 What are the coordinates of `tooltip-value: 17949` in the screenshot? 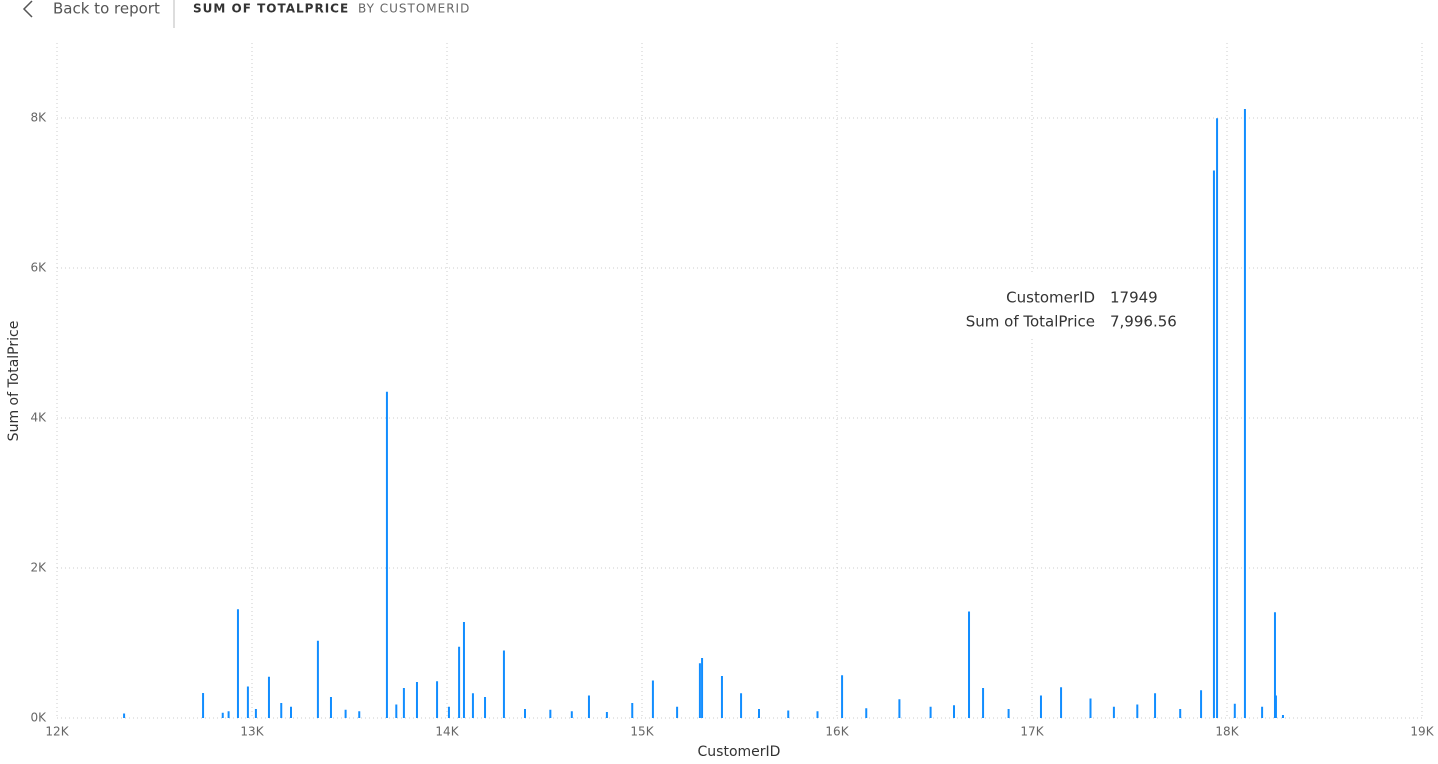 It's located at (1134, 298).